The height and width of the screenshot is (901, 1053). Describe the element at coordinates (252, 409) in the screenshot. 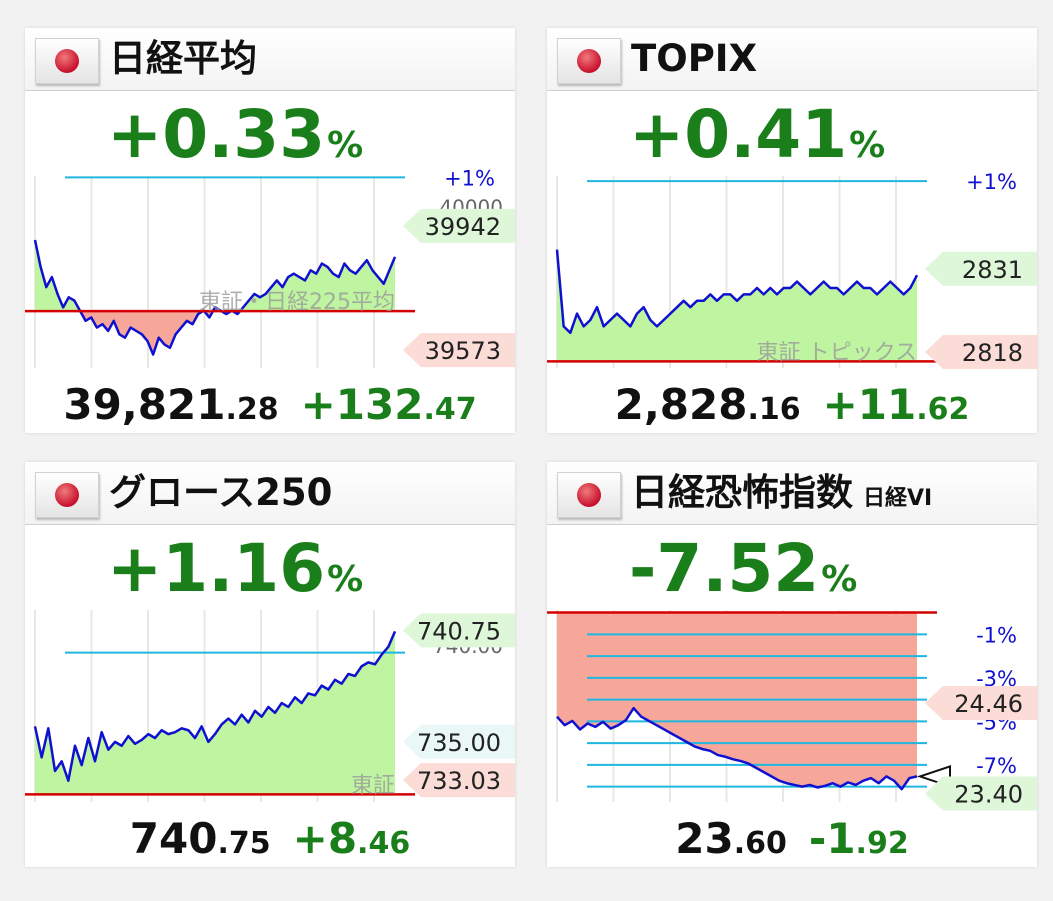

I see `price-decimal: .28` at that location.